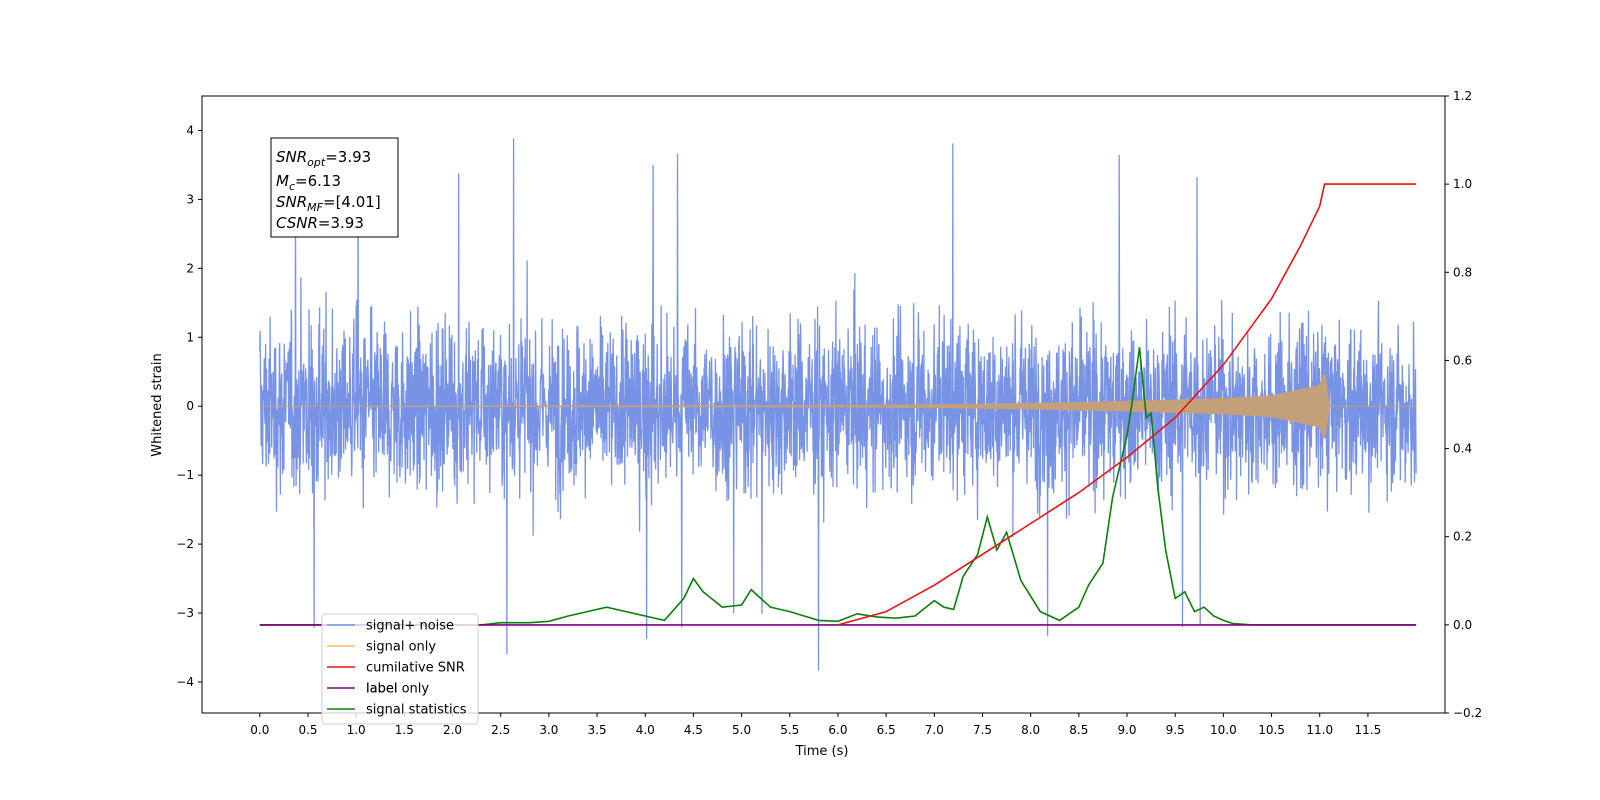  I want to click on y-tick-label: 0, so click(190, 406).